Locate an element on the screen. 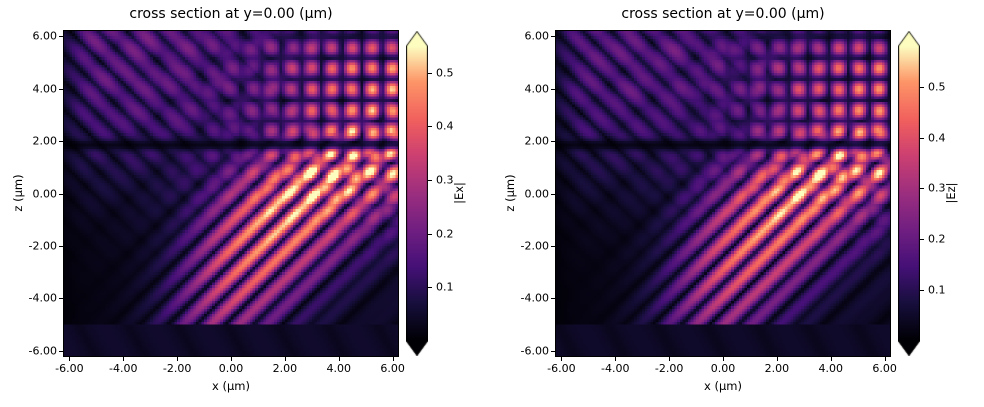  colorbar-ex-label: |Ex| is located at coordinates (459, 193).